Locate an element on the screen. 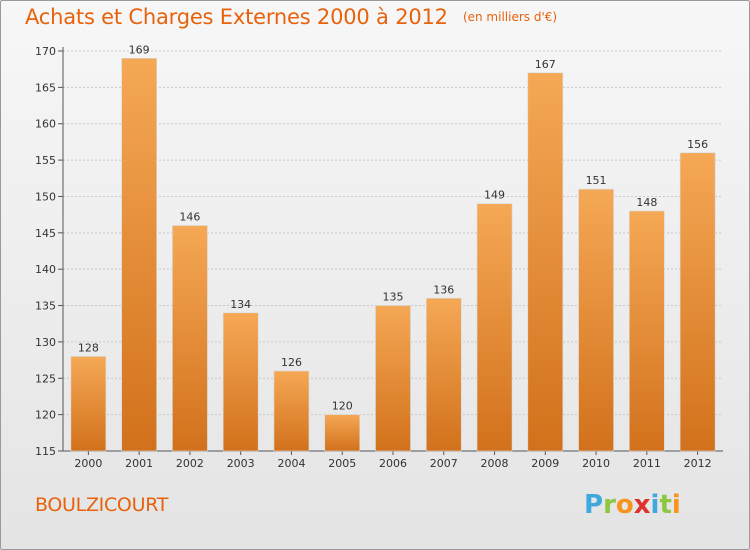  chart-unit: (en milliers d'€) is located at coordinates (510, 17).